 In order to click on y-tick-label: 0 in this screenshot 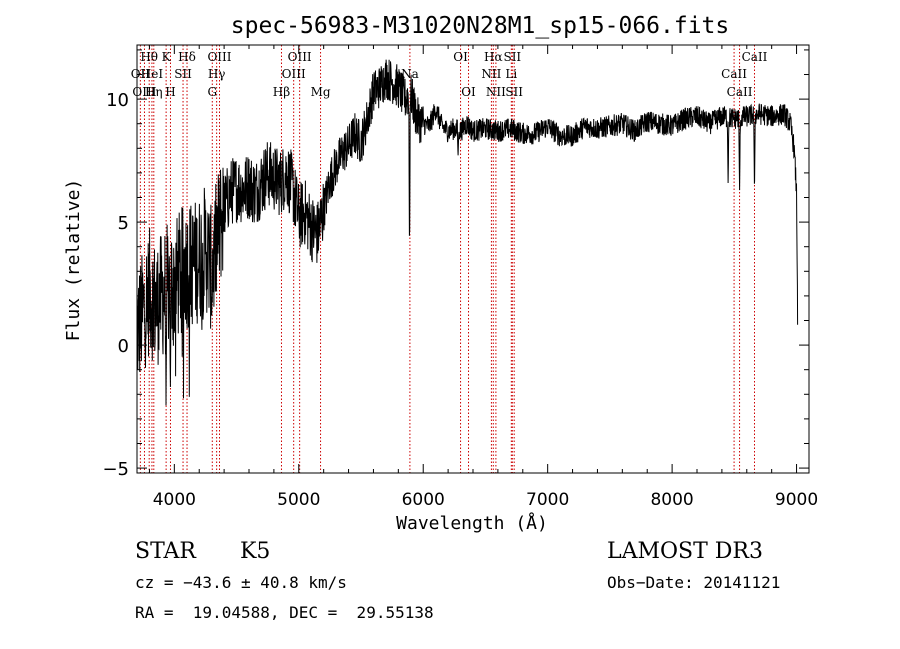, I will do `click(123, 346)`.